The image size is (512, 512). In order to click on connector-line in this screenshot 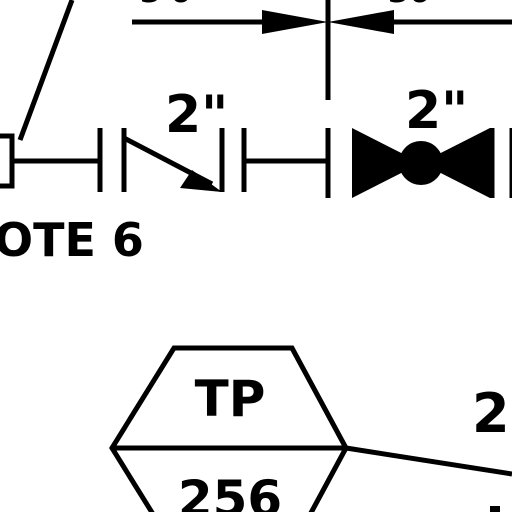, I will do `click(428, 461)`.